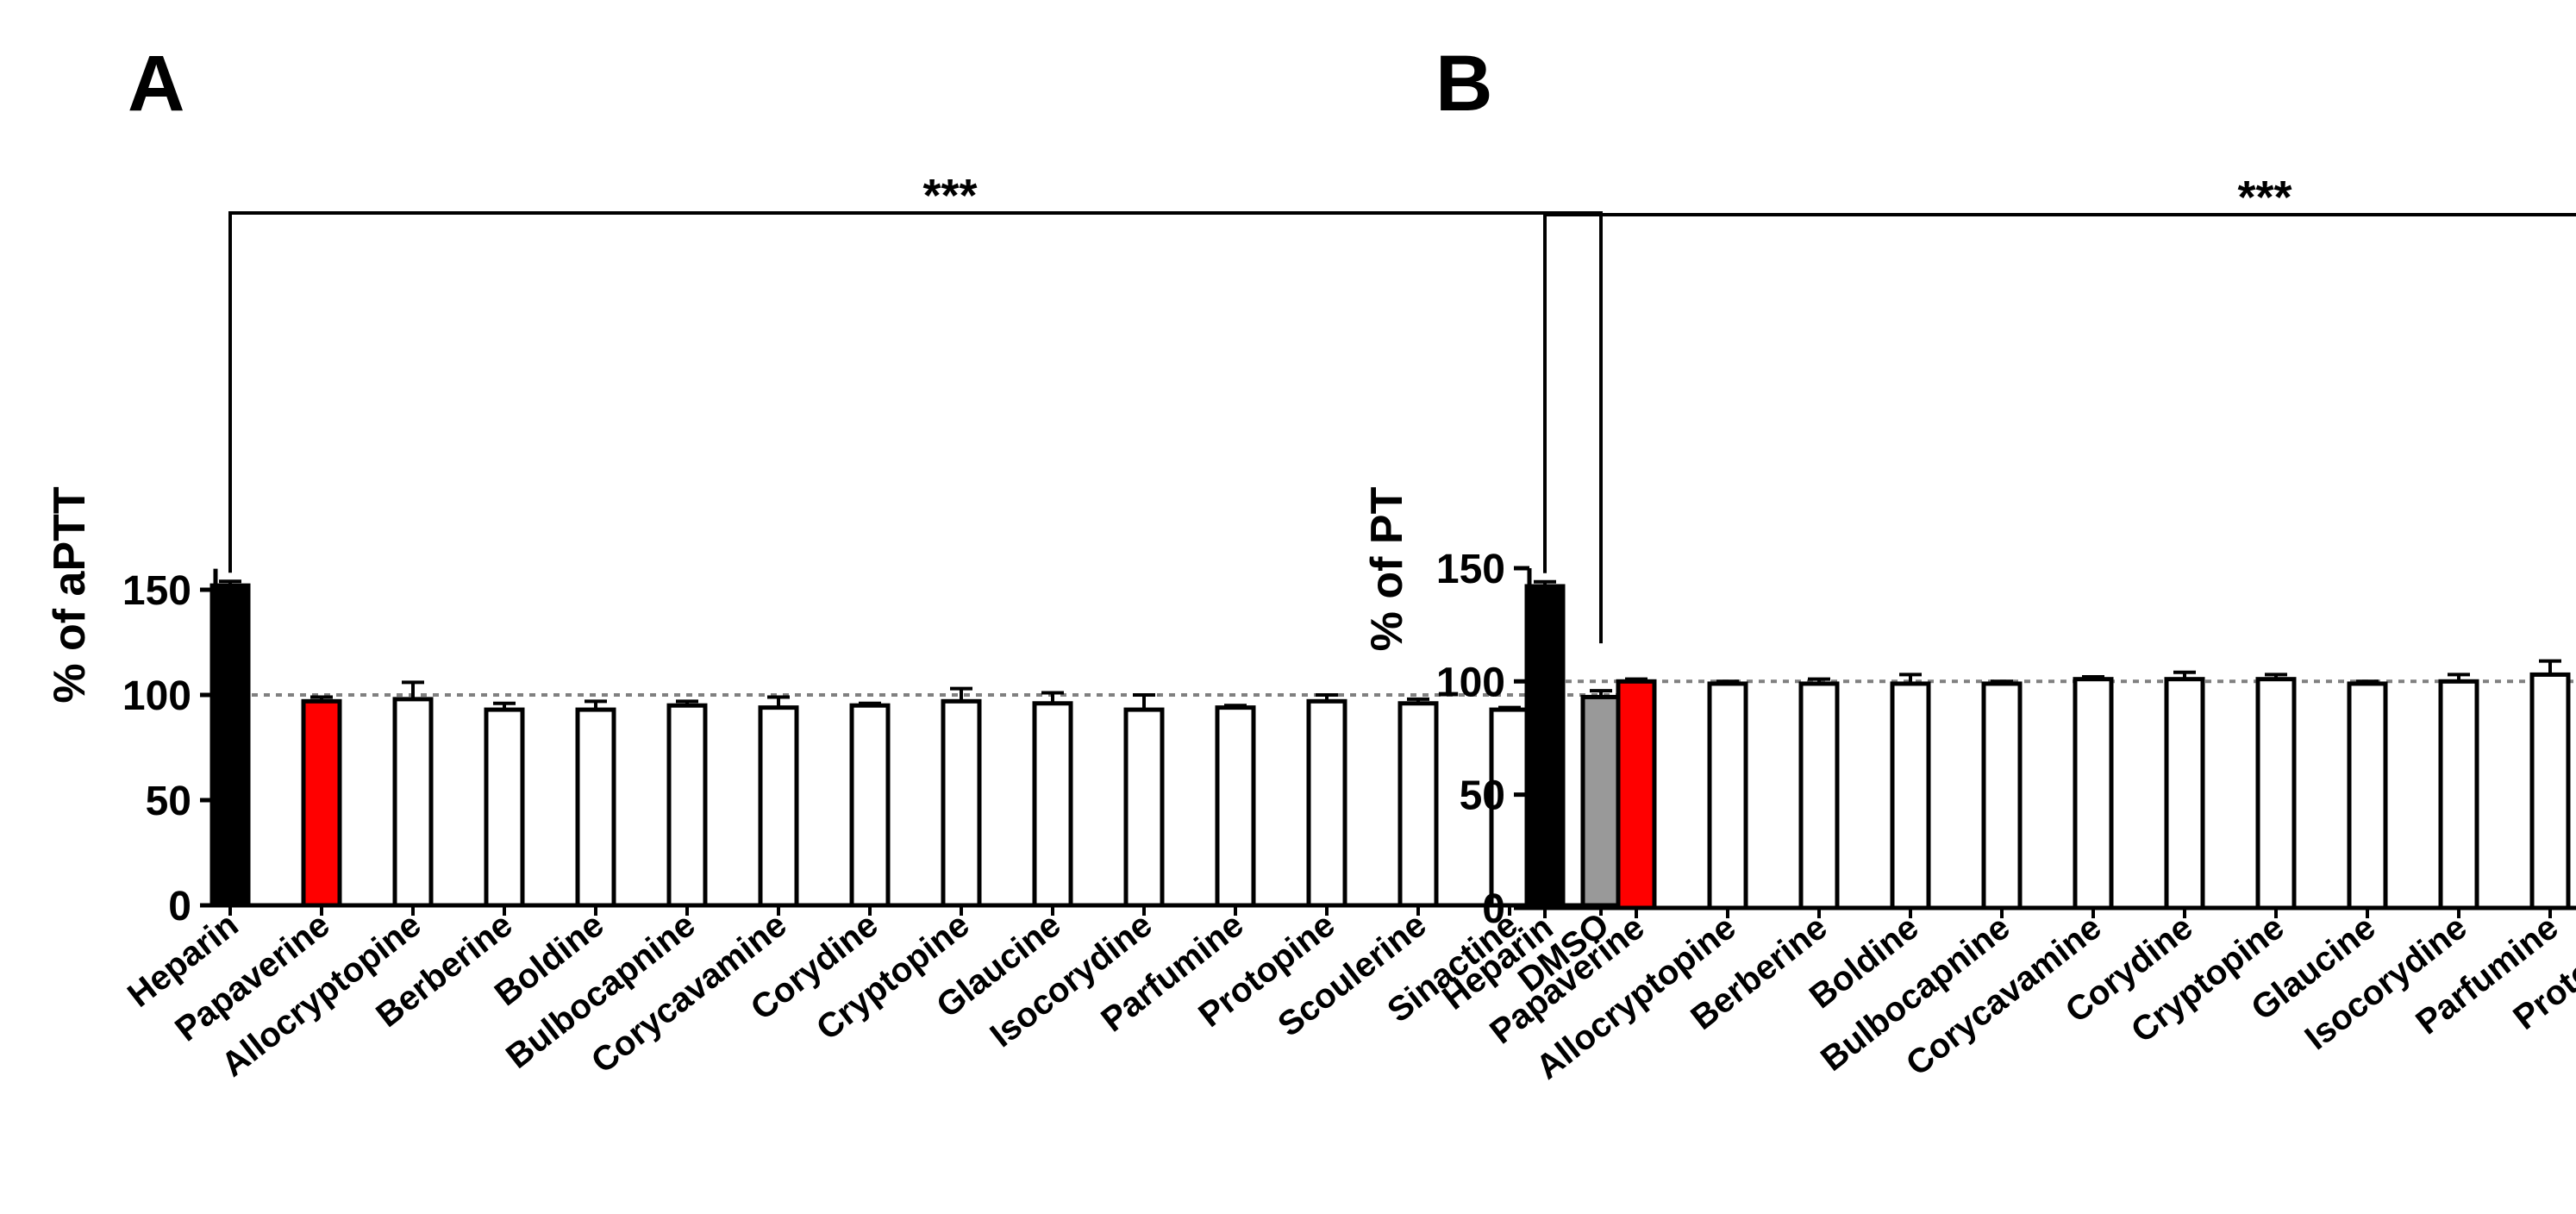  Describe the element at coordinates (2550, 791) in the screenshot. I see `panel-b-bar-parfumine` at that location.